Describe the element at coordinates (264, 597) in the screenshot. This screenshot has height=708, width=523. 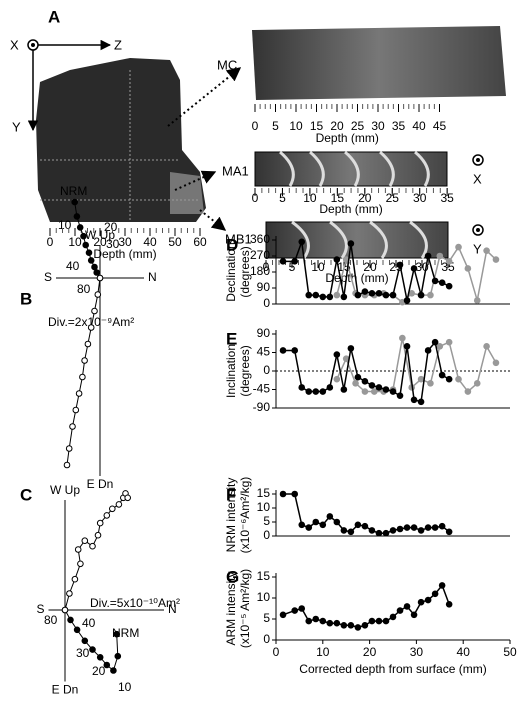
I see `y-tick-label: 10` at that location.